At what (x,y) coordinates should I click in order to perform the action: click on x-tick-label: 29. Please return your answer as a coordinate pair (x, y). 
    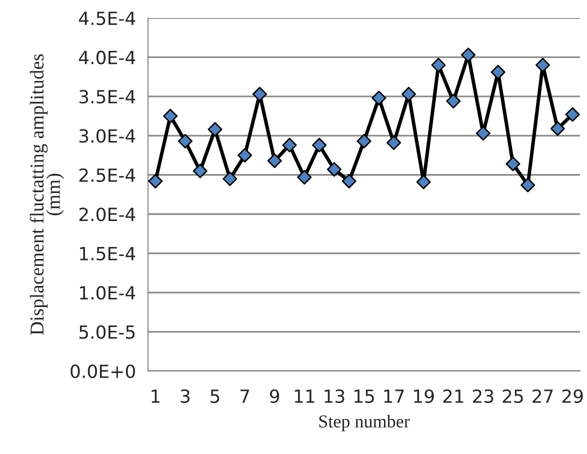
    Looking at the image, I should click on (572, 396).